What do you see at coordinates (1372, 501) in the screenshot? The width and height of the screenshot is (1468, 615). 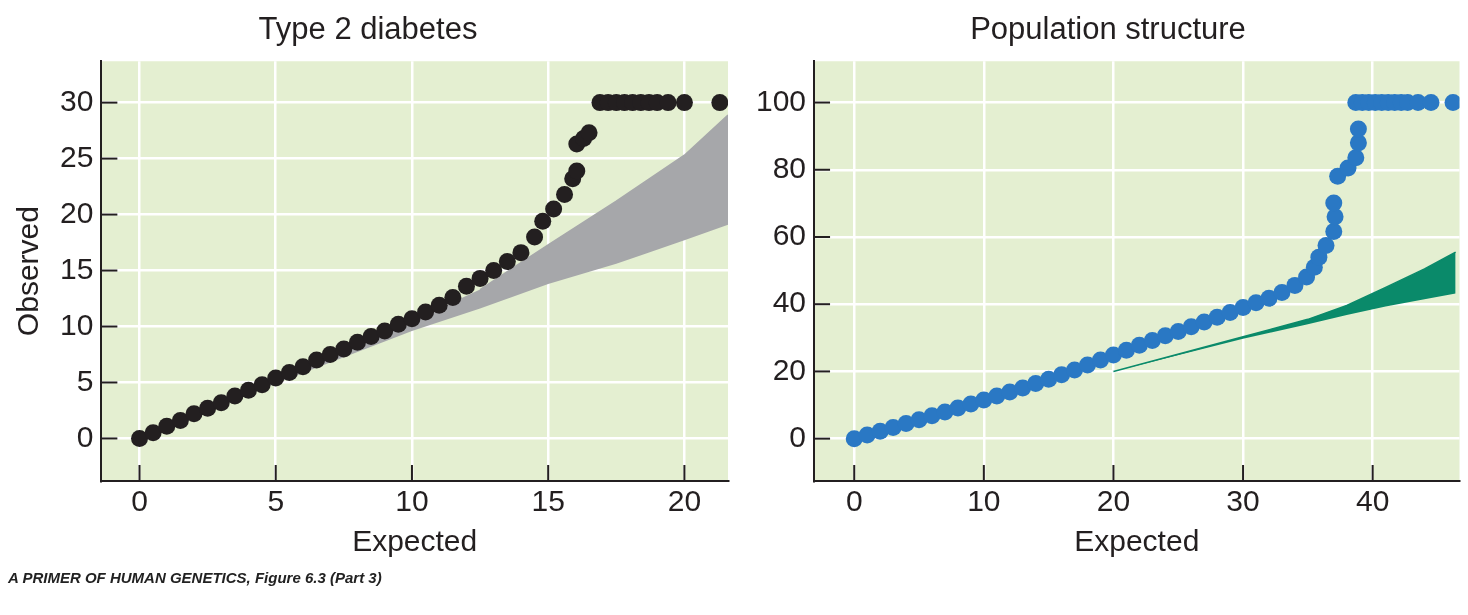 I see `x-tick-label: 40` at bounding box center [1372, 501].